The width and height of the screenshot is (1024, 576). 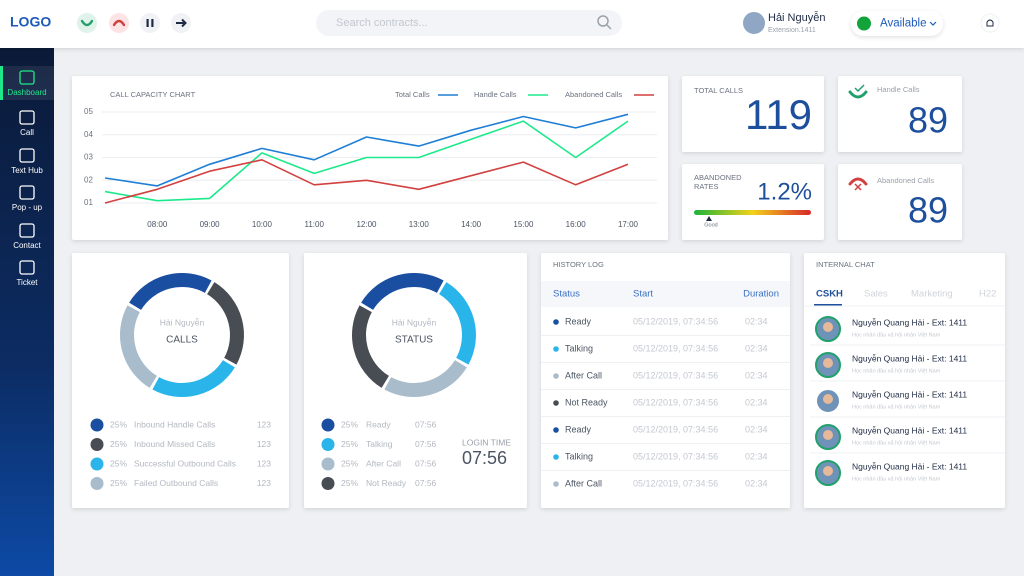 I want to click on table-header, so click(x=665, y=294).